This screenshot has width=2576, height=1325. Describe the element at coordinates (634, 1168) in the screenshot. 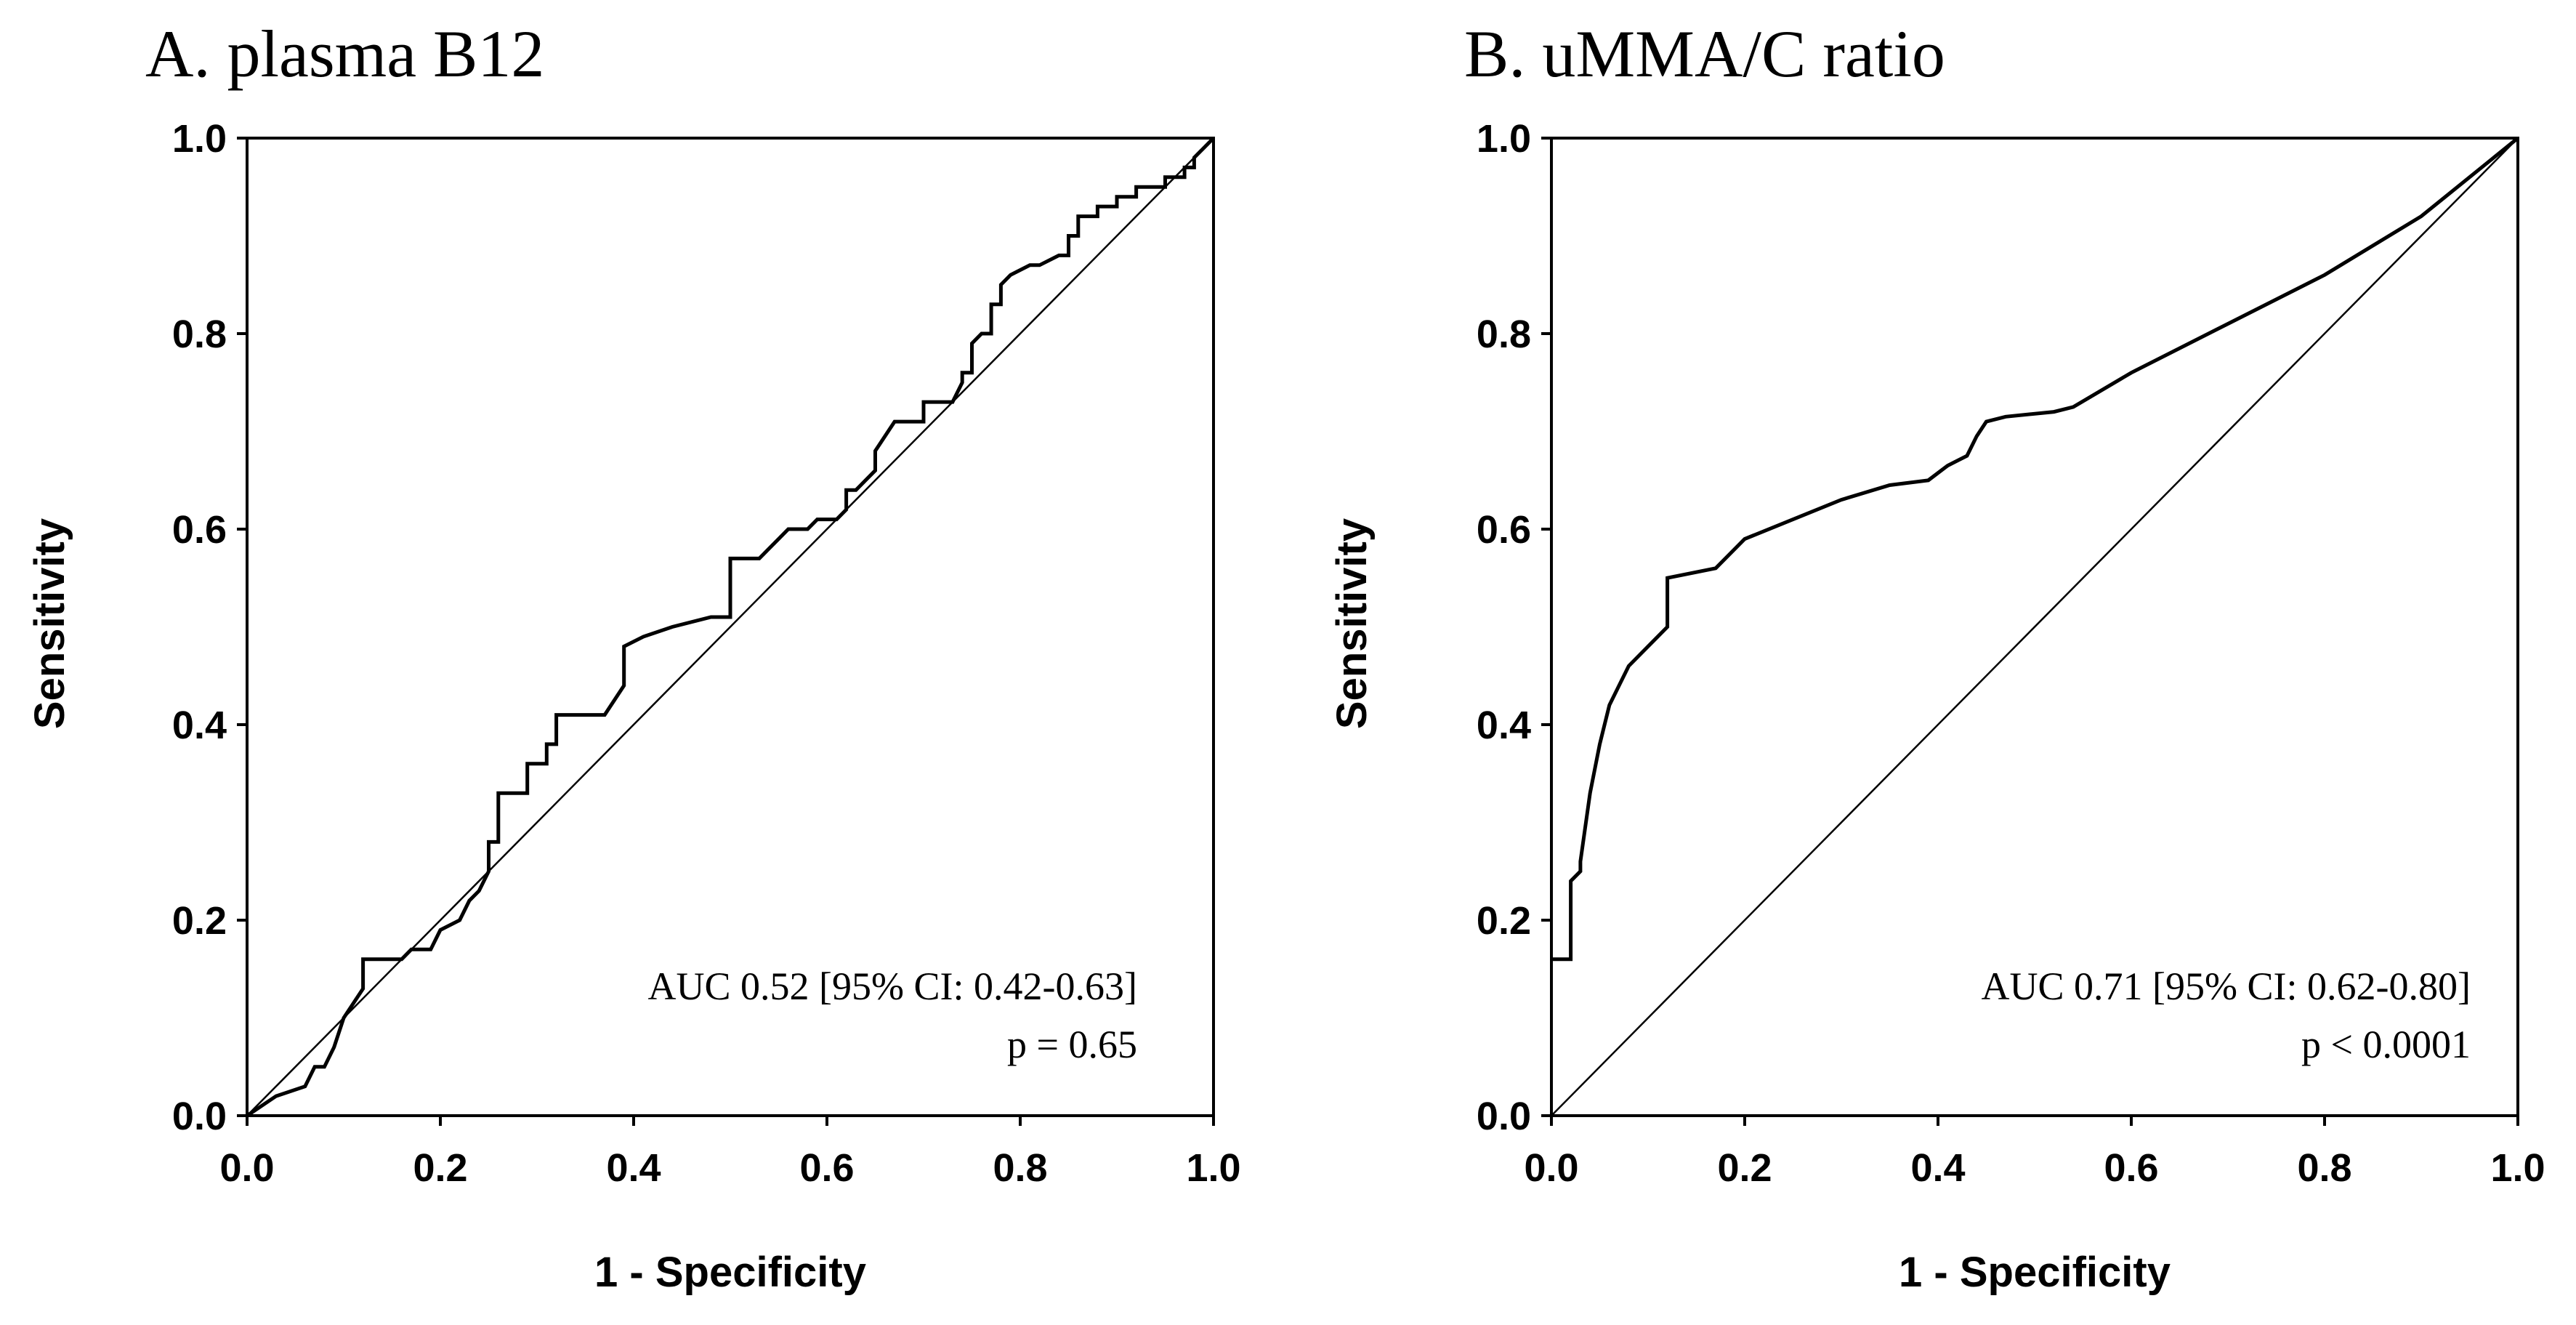

I see `panel-a-x-tick-label: 0.4` at that location.